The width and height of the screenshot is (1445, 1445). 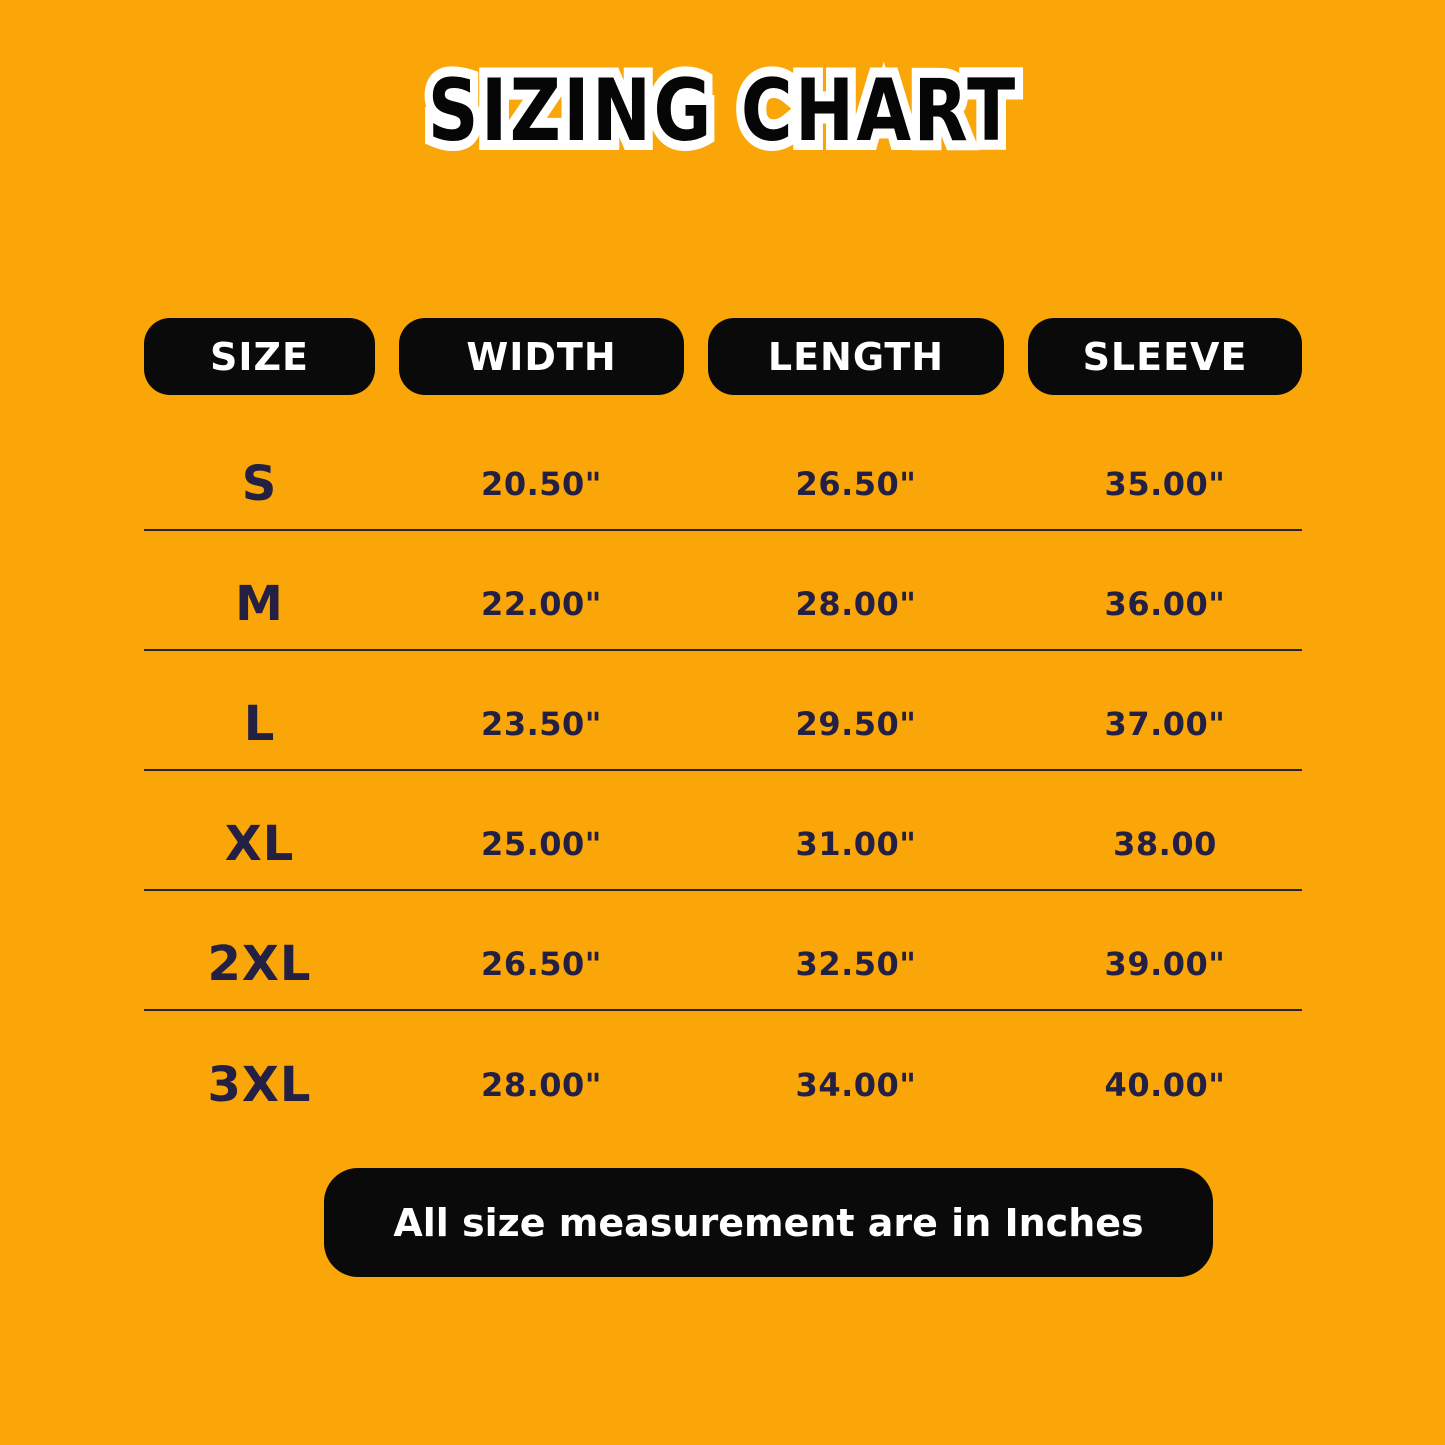 What do you see at coordinates (856, 724) in the screenshot?
I see `length-value: 29.50"` at bounding box center [856, 724].